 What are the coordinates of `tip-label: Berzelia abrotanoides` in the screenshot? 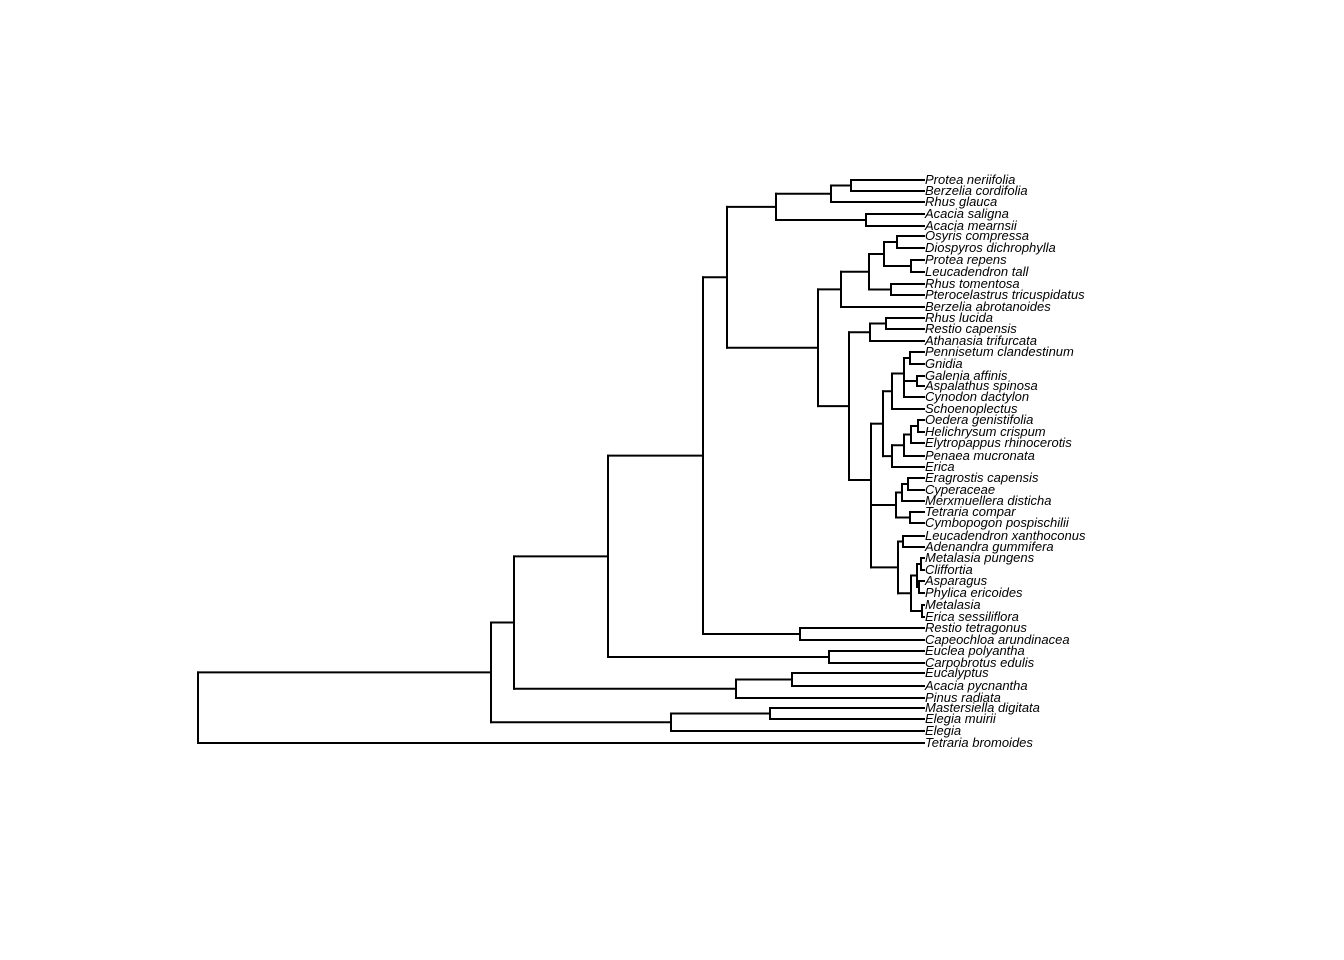 It's located at (988, 306).